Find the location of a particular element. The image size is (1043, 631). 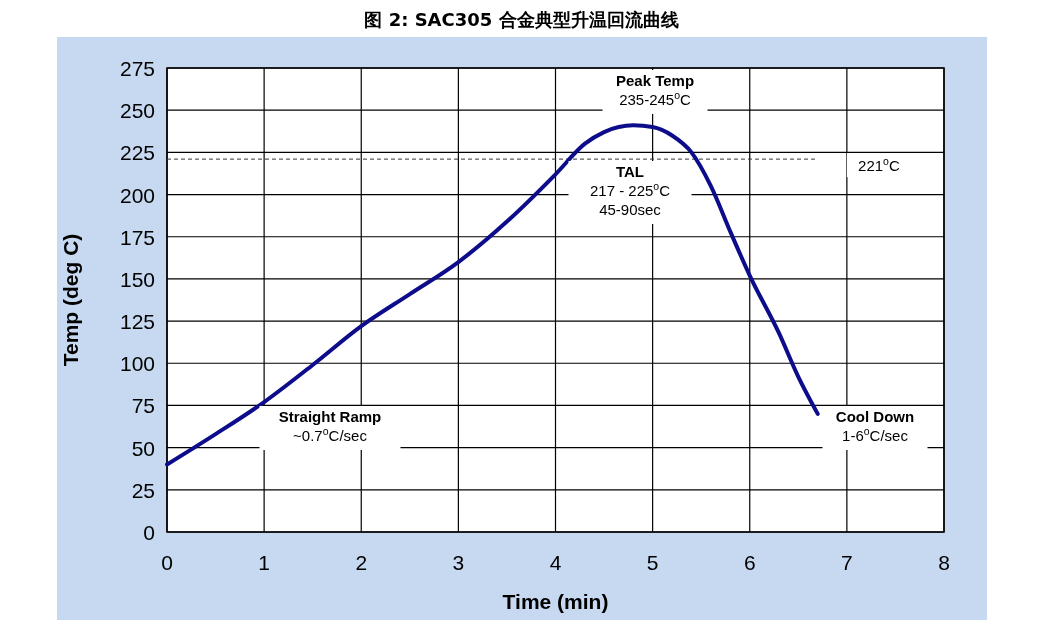

x-tick-label: 3 is located at coordinates (458, 562).